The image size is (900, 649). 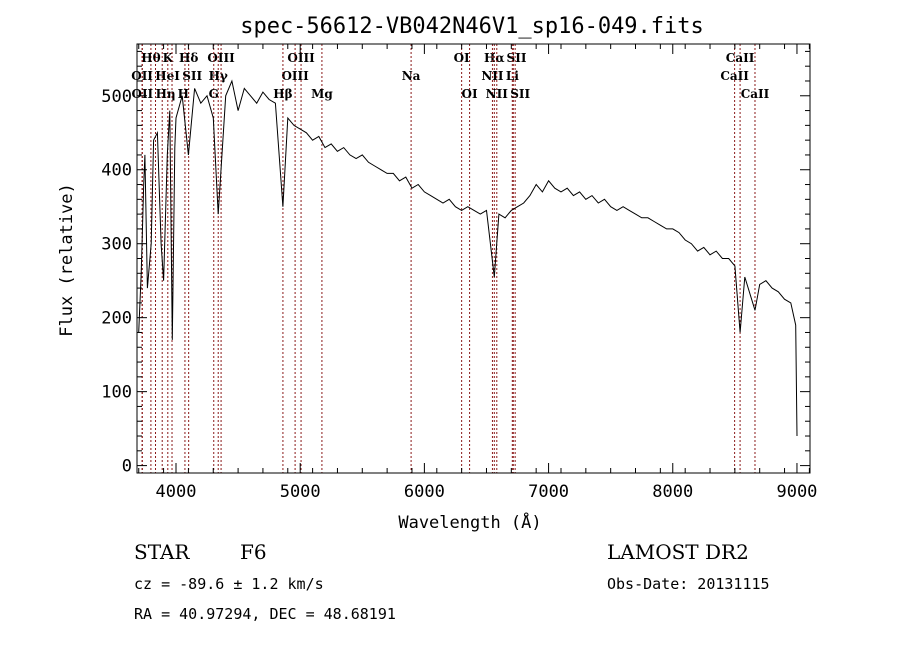 I want to click on x-axis-label: Wavelength (Å), so click(x=469, y=522).